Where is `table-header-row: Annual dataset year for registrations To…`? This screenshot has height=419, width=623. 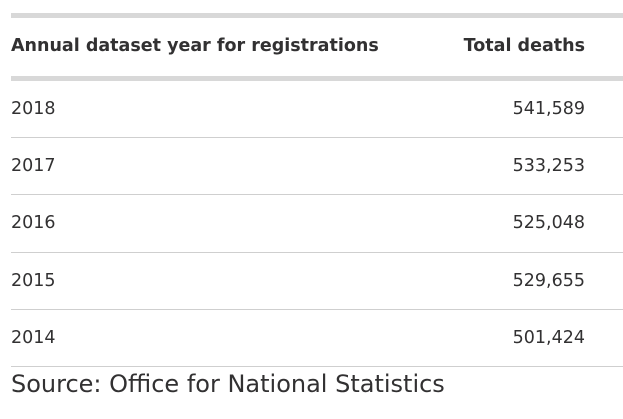 table-header-row: Annual dataset year for registrations To… is located at coordinates (317, 49).